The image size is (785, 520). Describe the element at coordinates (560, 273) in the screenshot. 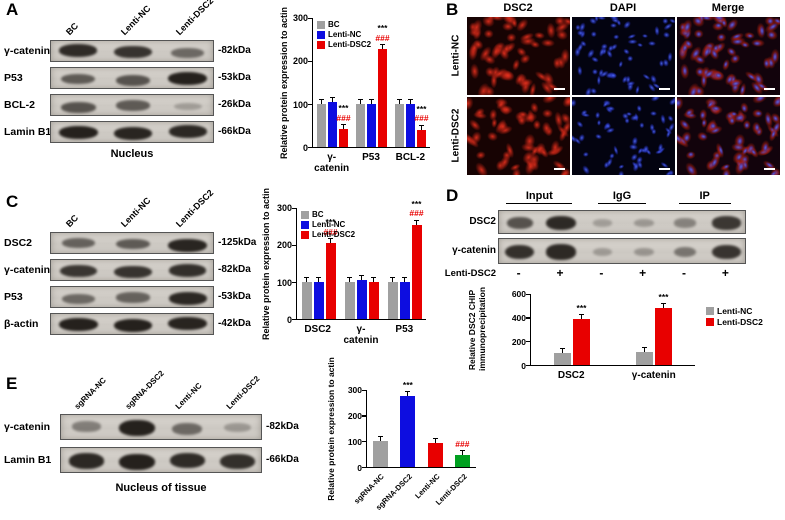

I see `condition-sign: +` at that location.